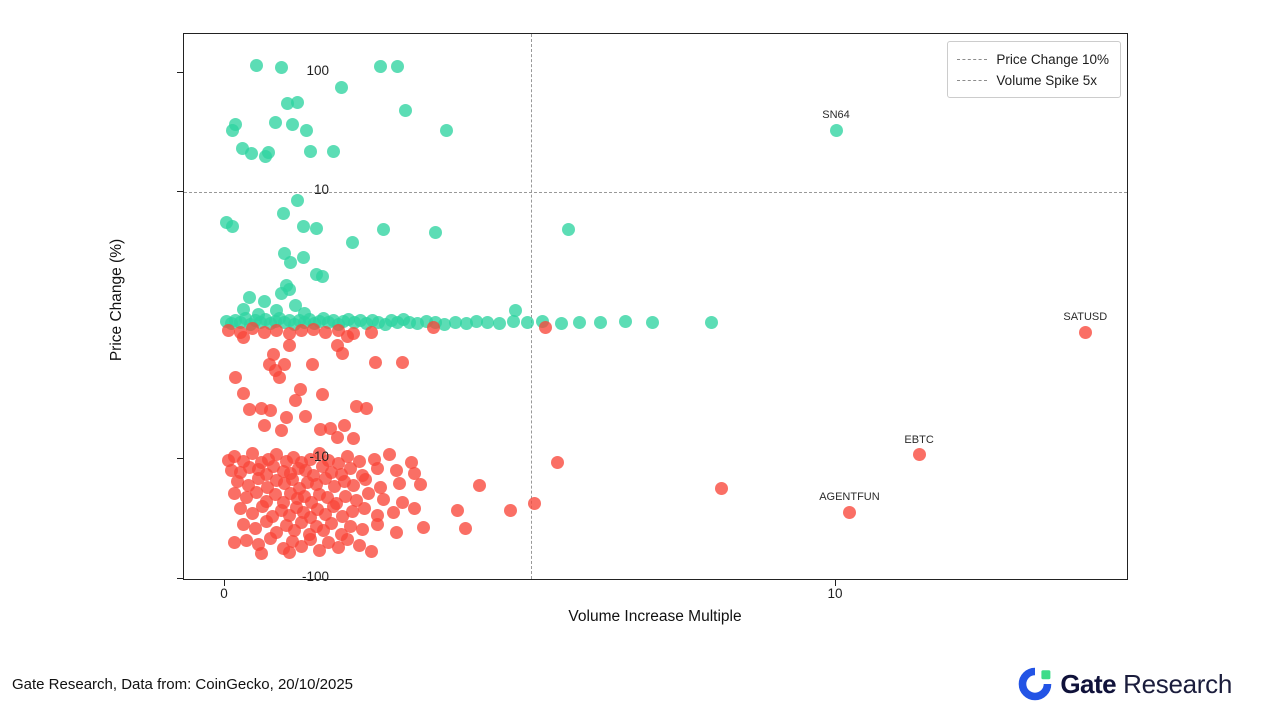 This screenshot has width=1280, height=724. Describe the element at coordinates (1177, 683) in the screenshot. I see `brand-name-regular: Research` at that location.